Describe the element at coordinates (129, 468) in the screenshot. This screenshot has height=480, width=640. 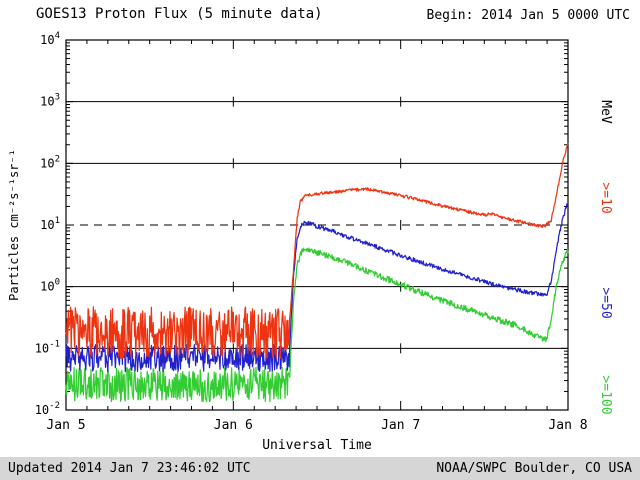
I see `updated-timestamp: Updated 2014 Jan 7 23:46:02 UTC` at that location.